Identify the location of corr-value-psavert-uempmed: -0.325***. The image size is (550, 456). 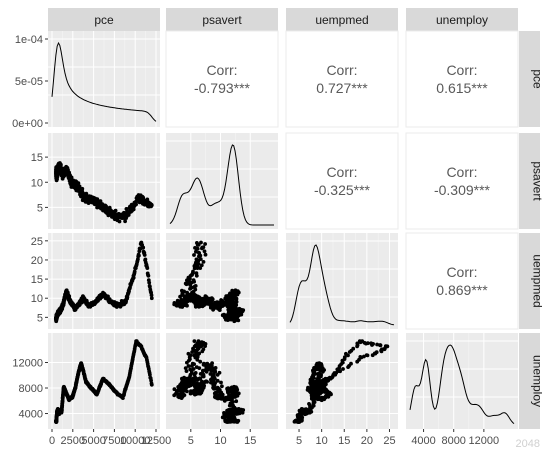
(342, 190).